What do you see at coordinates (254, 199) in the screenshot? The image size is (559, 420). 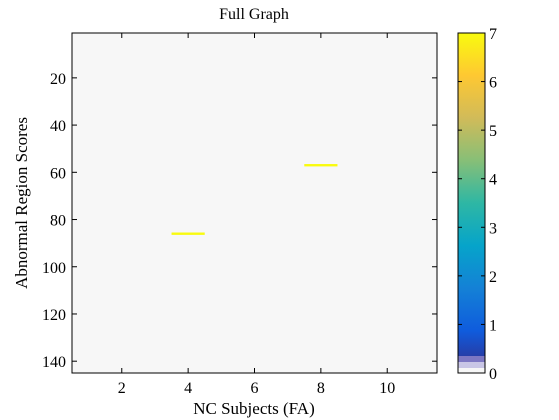 I see `heatmap-cells` at bounding box center [254, 199].